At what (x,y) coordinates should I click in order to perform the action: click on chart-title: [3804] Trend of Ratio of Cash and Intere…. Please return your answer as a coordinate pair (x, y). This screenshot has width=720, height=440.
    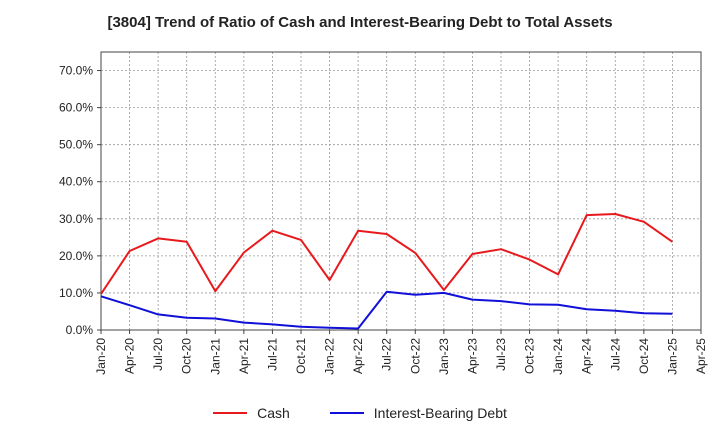
    Looking at the image, I should click on (360, 22).